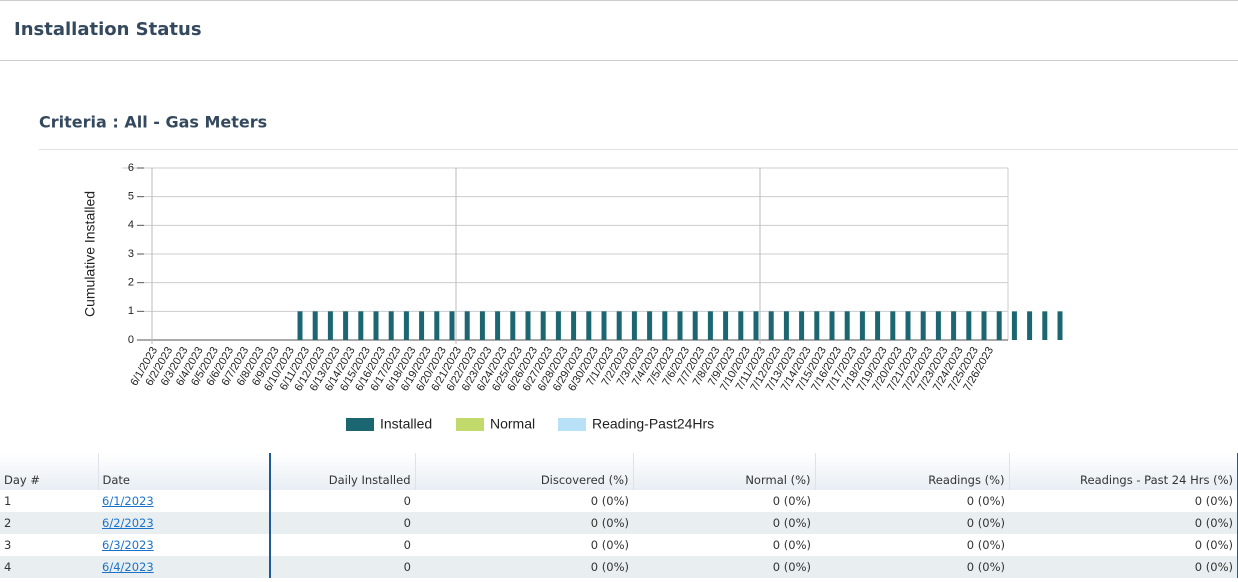 The width and height of the screenshot is (1238, 582). What do you see at coordinates (49, 471) in the screenshot?
I see `column-header: Day #` at bounding box center [49, 471].